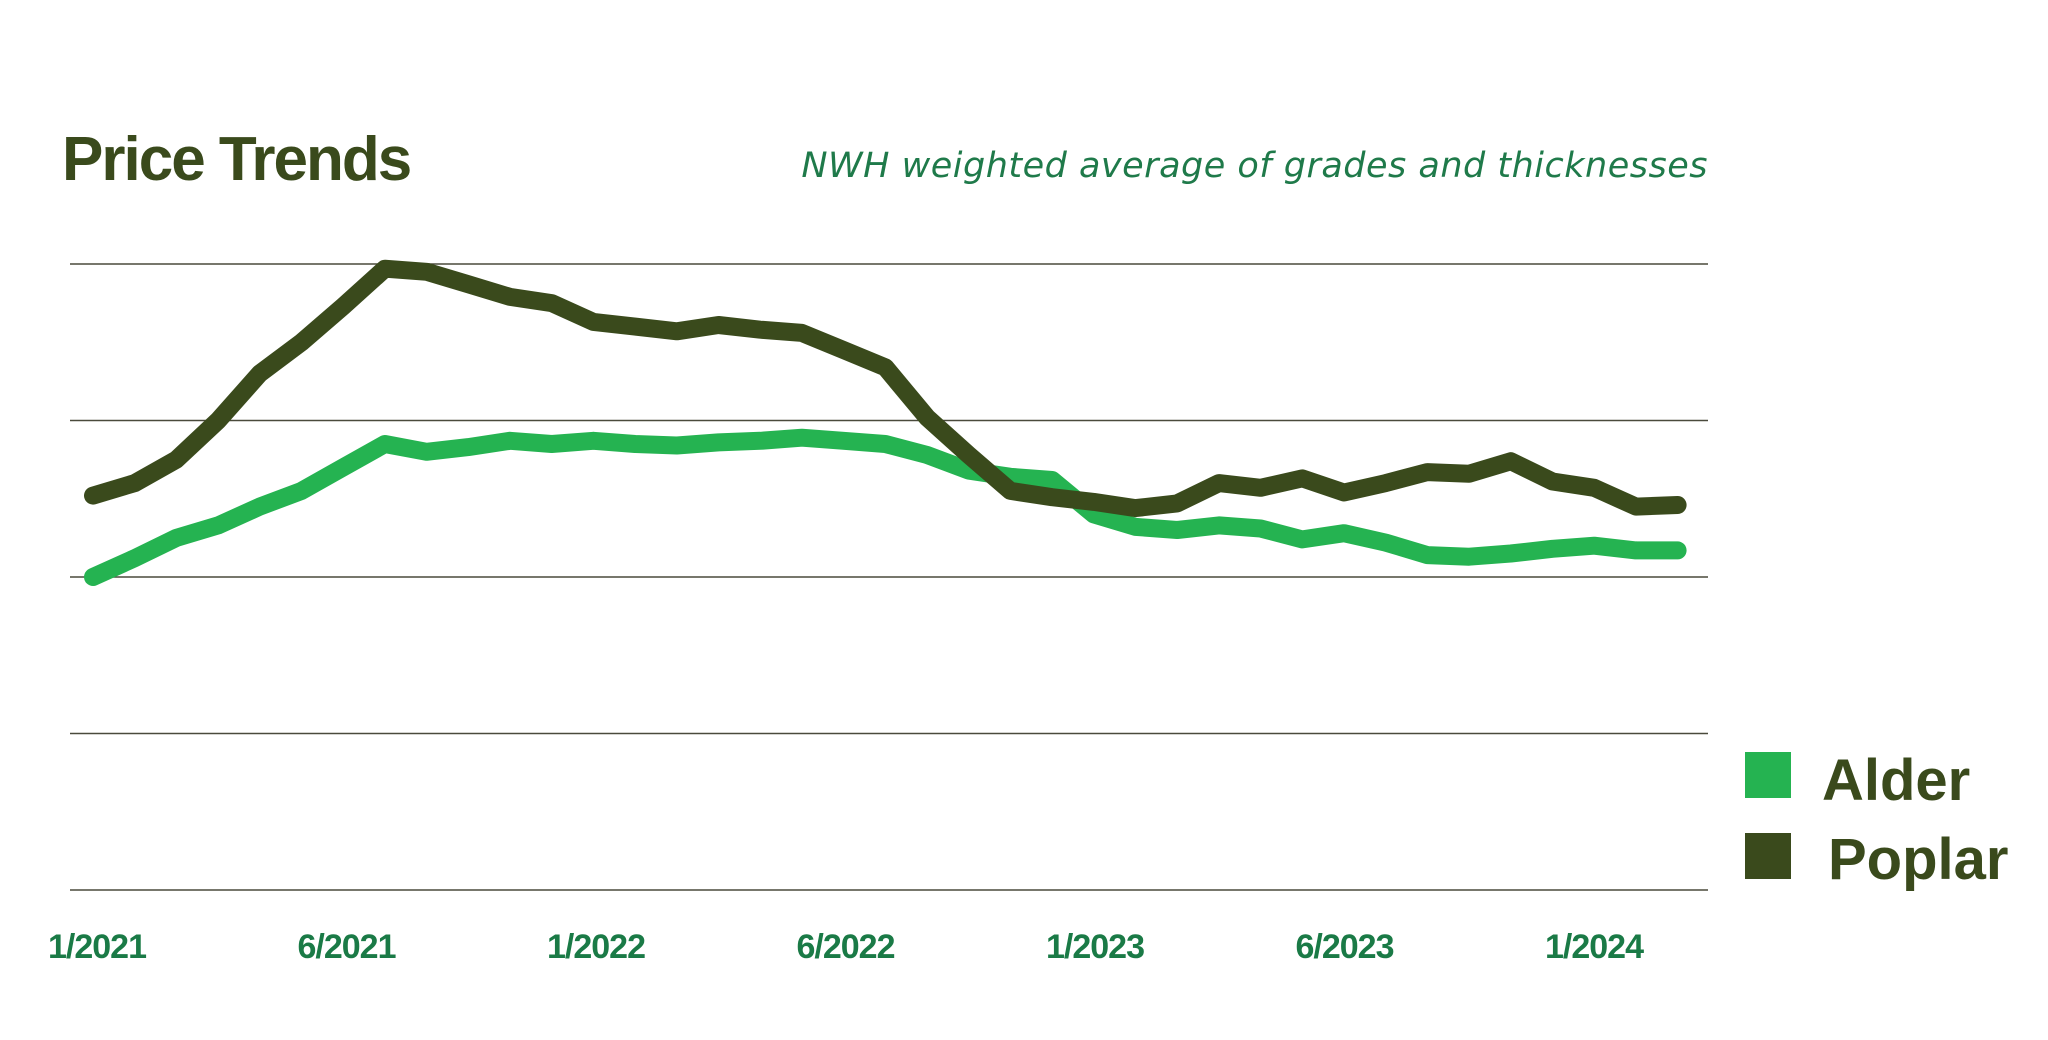  I want to click on legend-label-alder: Alder, so click(1896, 780).